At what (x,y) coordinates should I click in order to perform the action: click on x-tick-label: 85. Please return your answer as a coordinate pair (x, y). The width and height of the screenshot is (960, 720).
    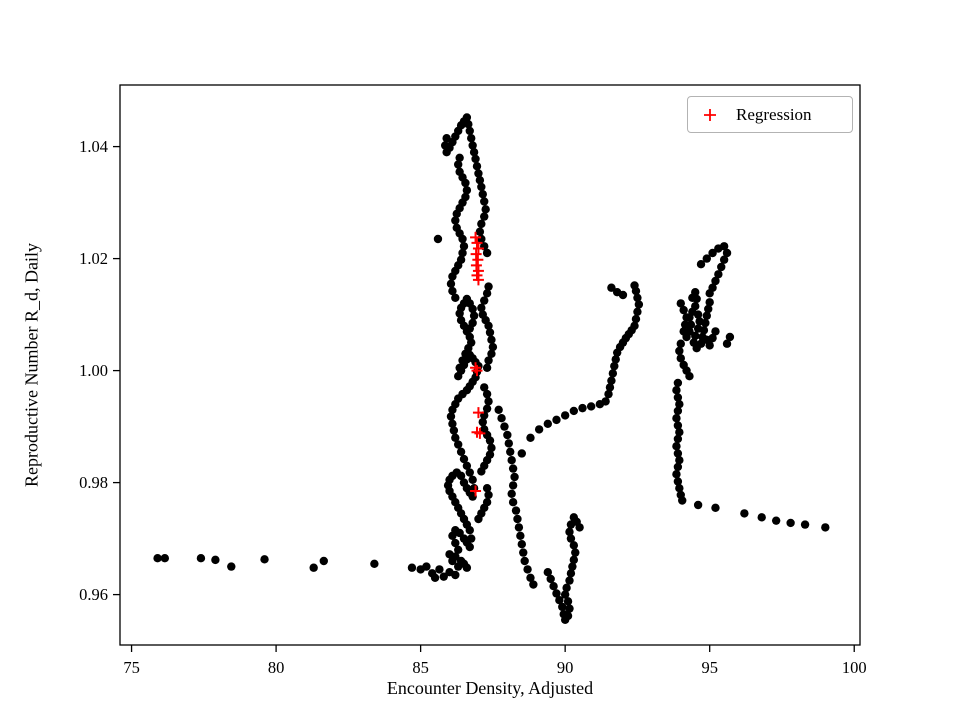
    Looking at the image, I should click on (420, 667).